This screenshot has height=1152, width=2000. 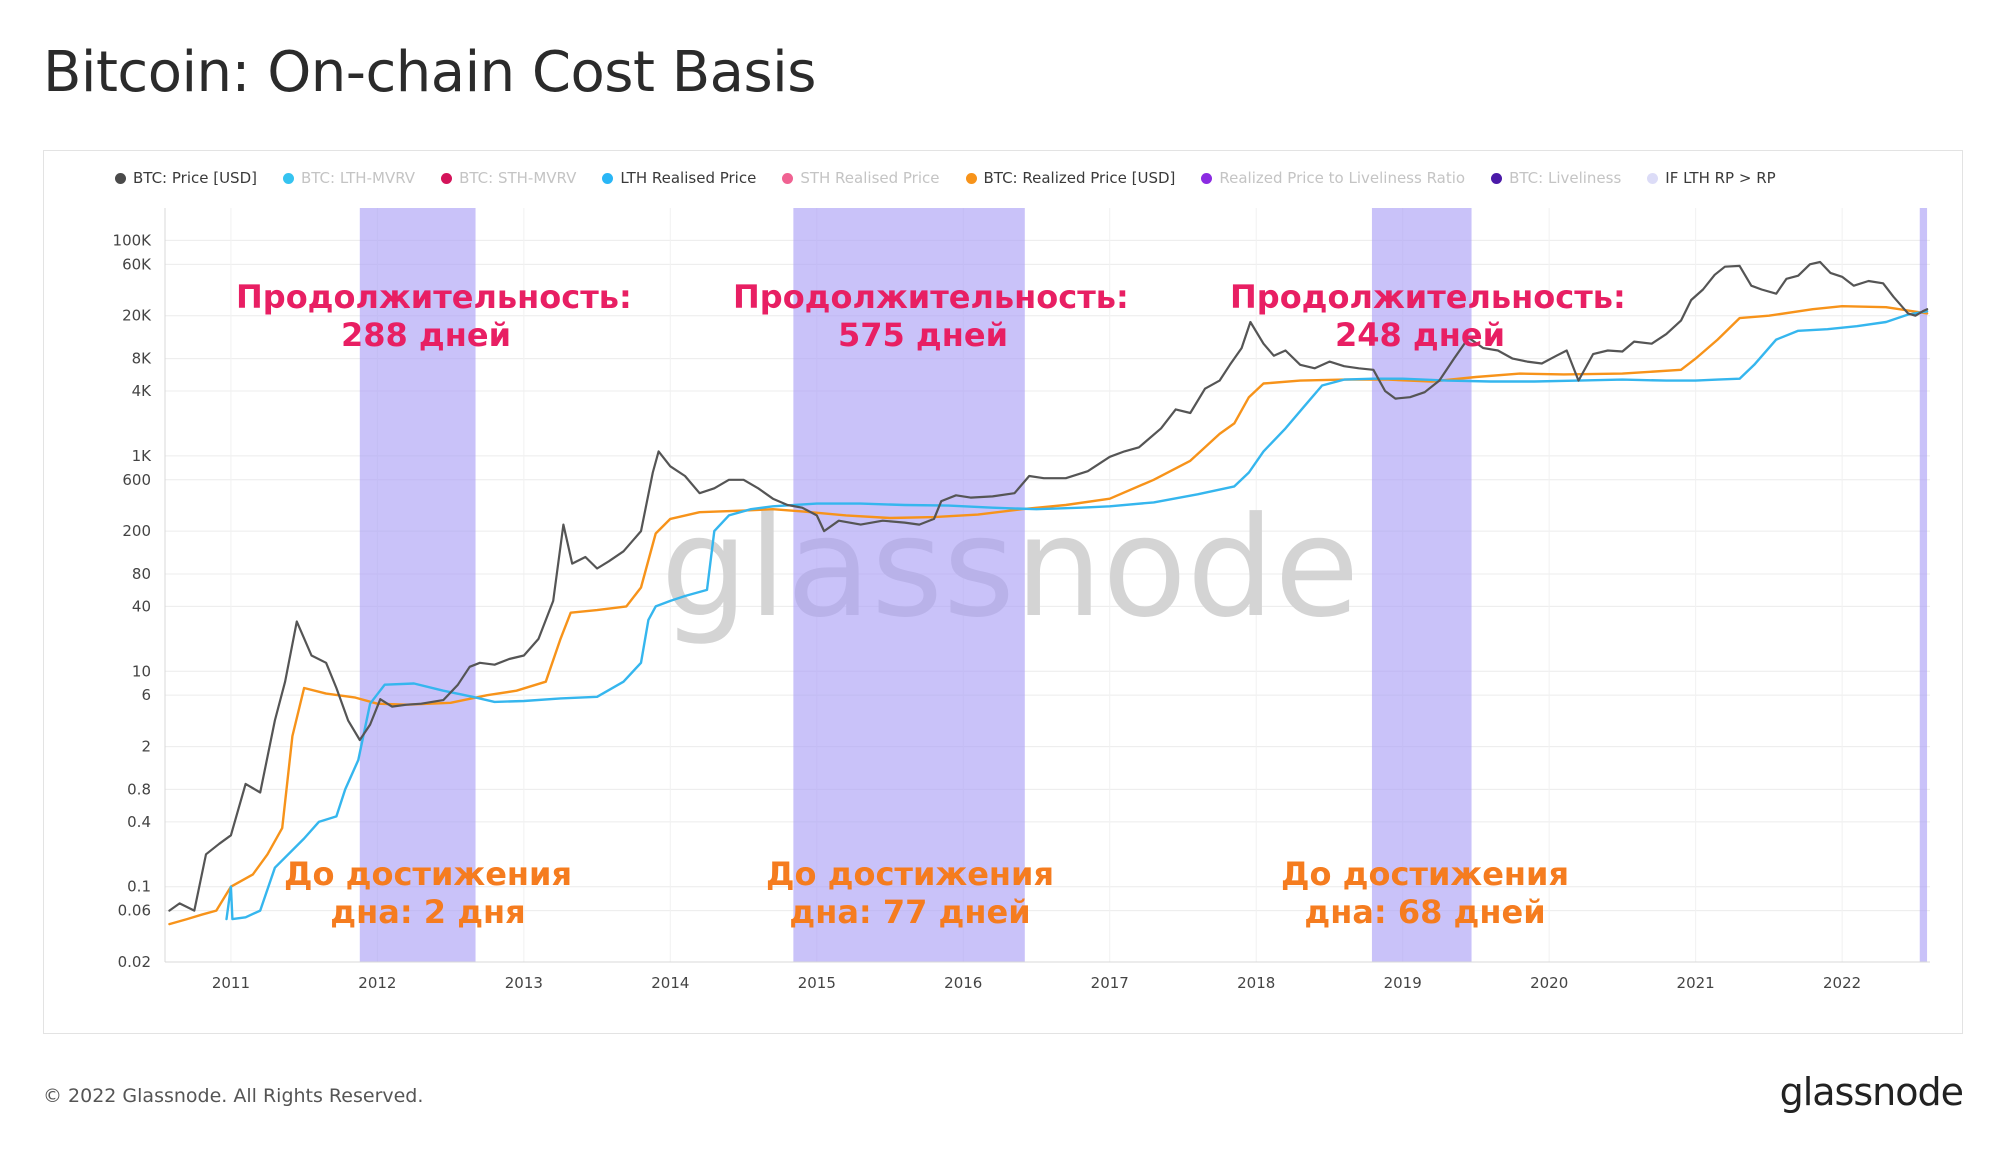 I want to click on legend-item: BTC: STH-MVRV, so click(x=508, y=178).